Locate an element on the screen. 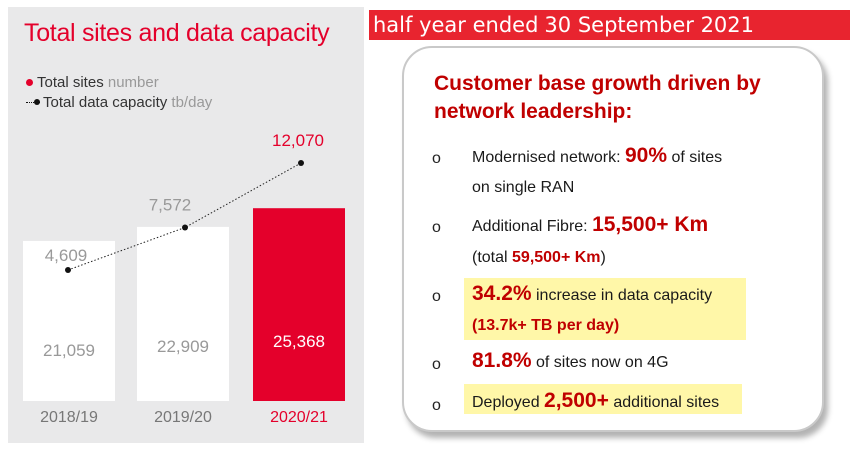 The height and width of the screenshot is (451, 862). item-value: 15,500+ Km is located at coordinates (650, 224).